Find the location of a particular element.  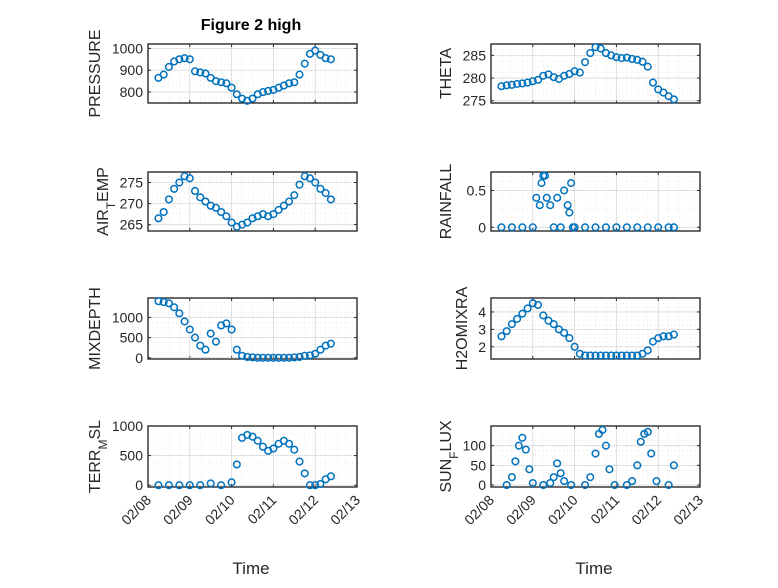

axes-box is located at coordinates (595, 73).